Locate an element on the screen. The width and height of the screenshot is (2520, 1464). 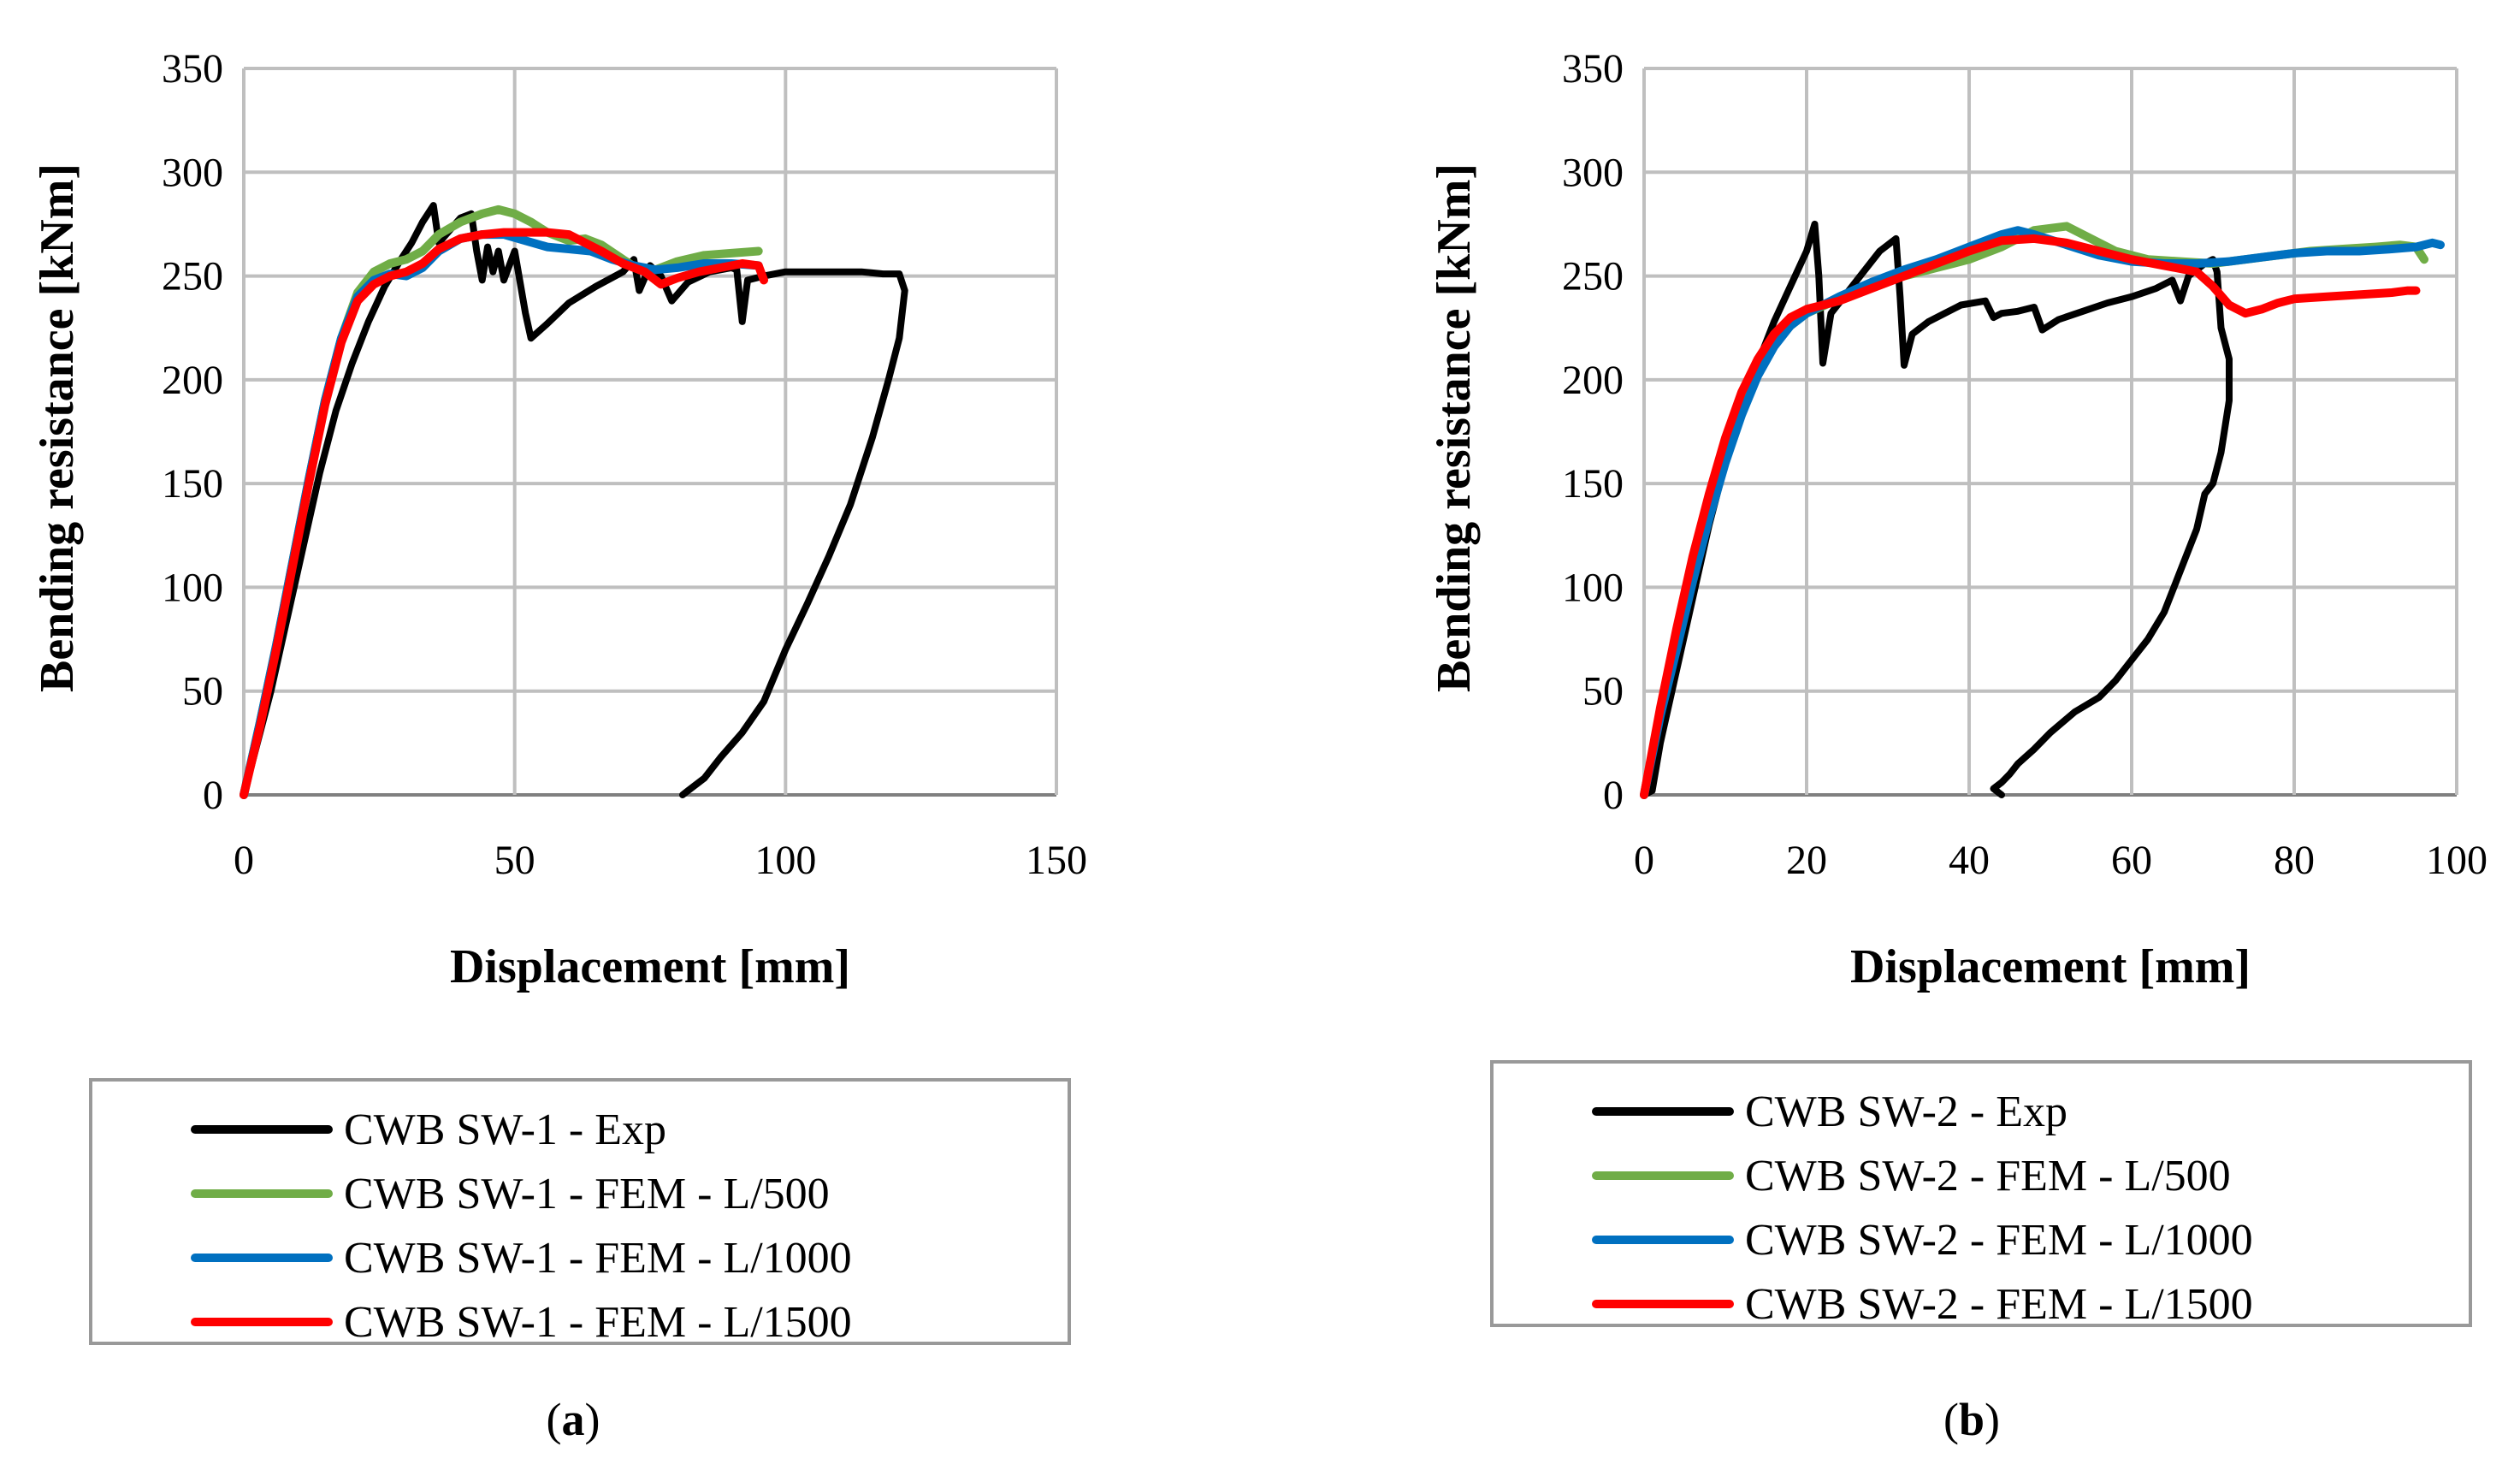
chart-b-y-tick: 300 is located at coordinates (1593, 172).